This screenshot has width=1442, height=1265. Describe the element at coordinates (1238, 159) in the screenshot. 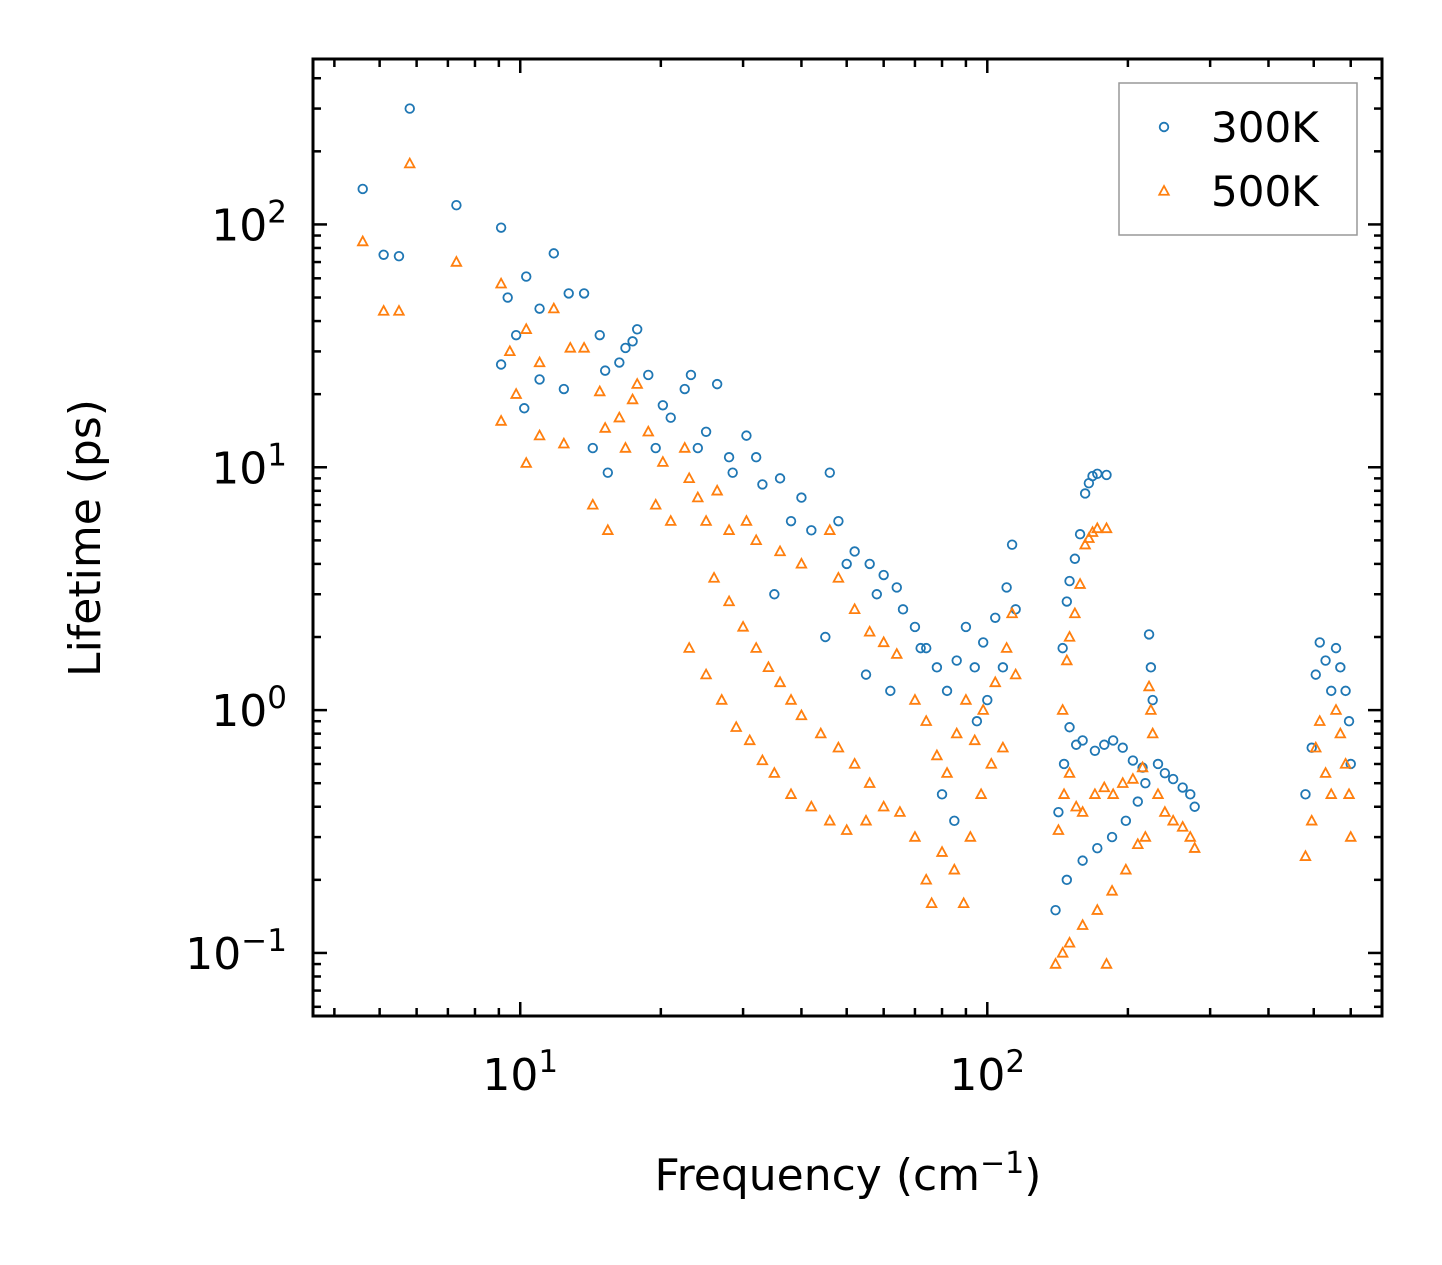

I see `legend: 300K 500K` at that location.